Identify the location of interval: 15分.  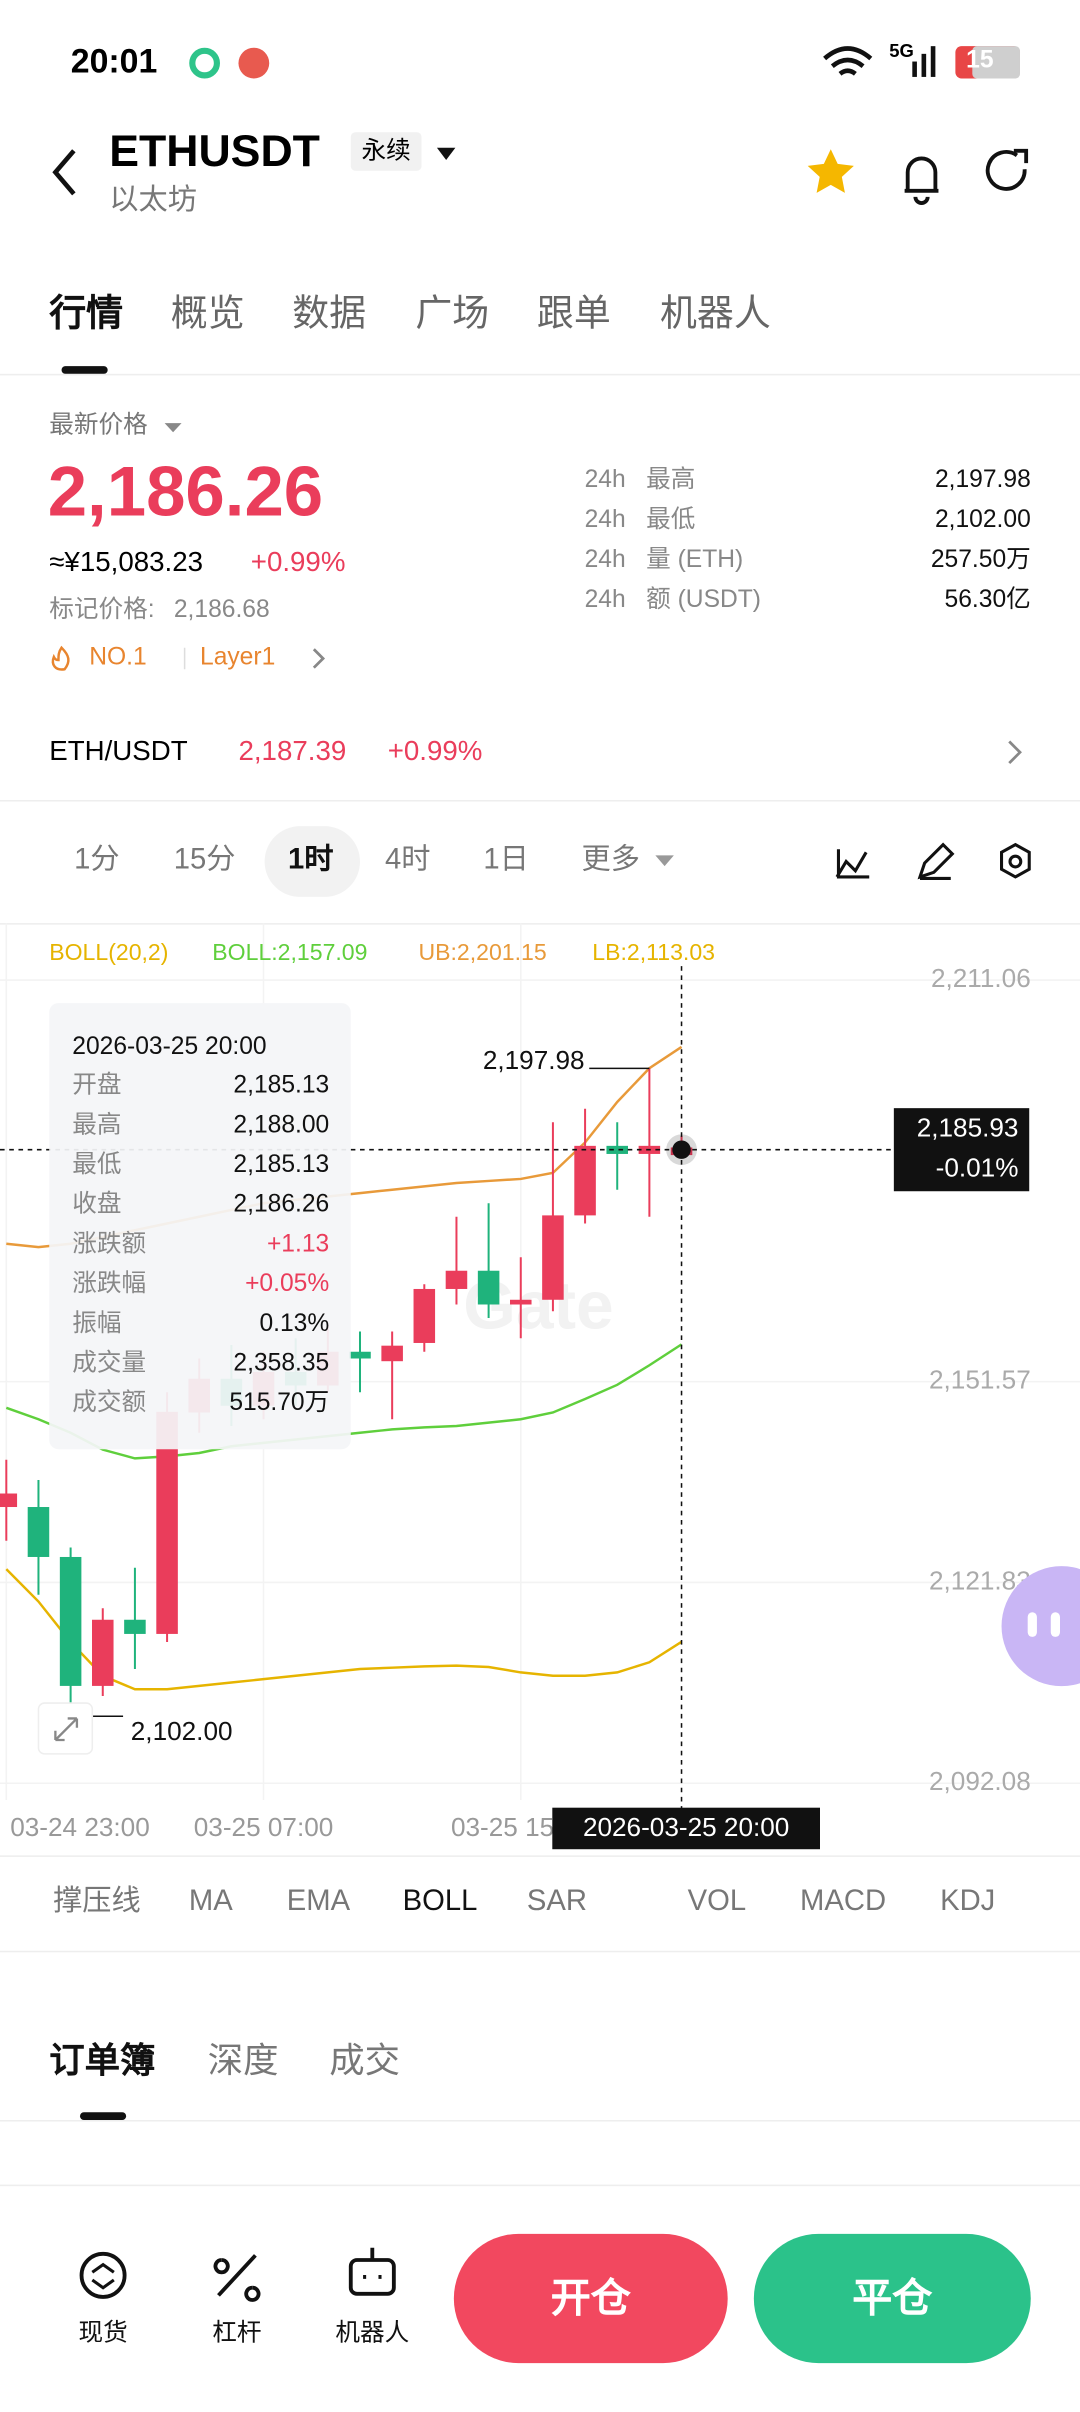
(204, 860).